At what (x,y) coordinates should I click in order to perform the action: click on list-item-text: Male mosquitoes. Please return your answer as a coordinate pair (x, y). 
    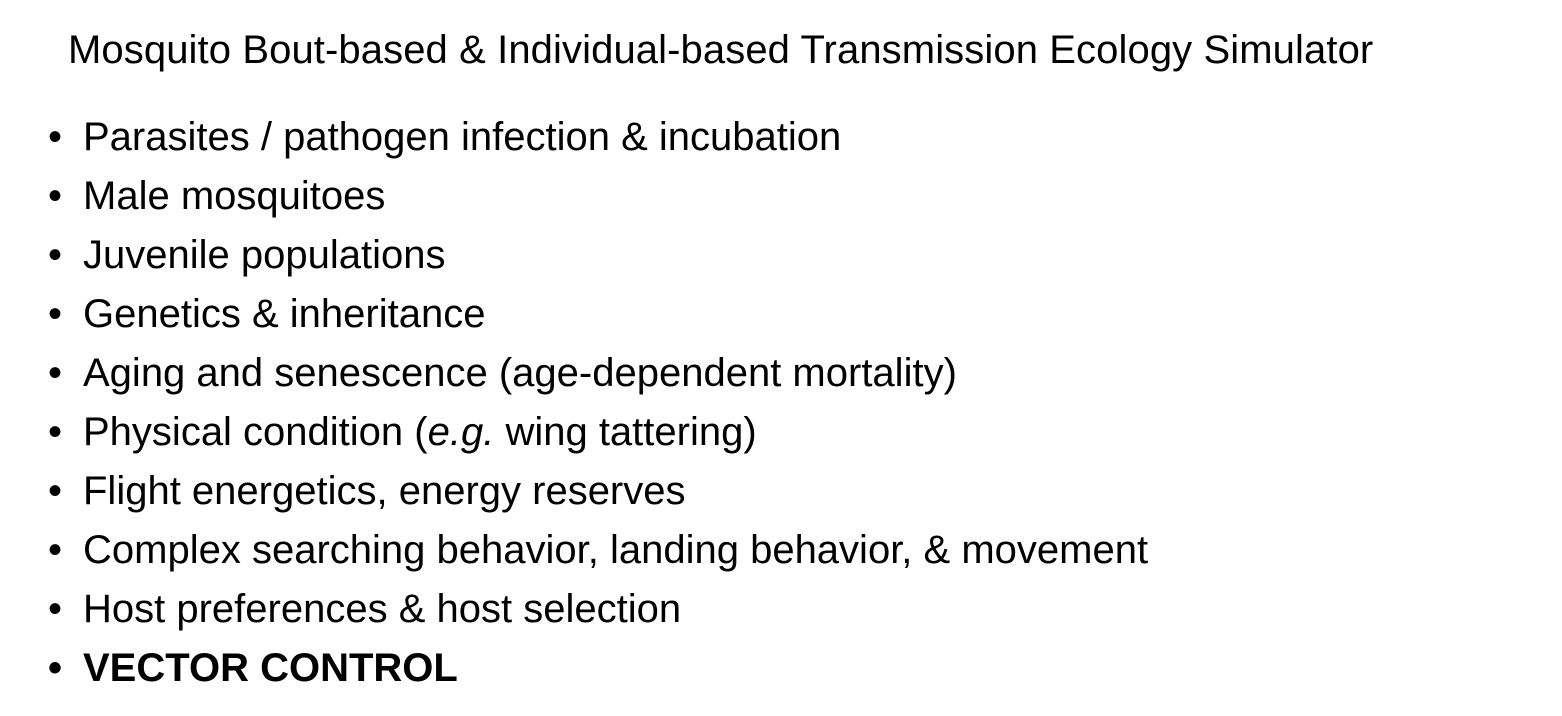
    Looking at the image, I should click on (234, 196).